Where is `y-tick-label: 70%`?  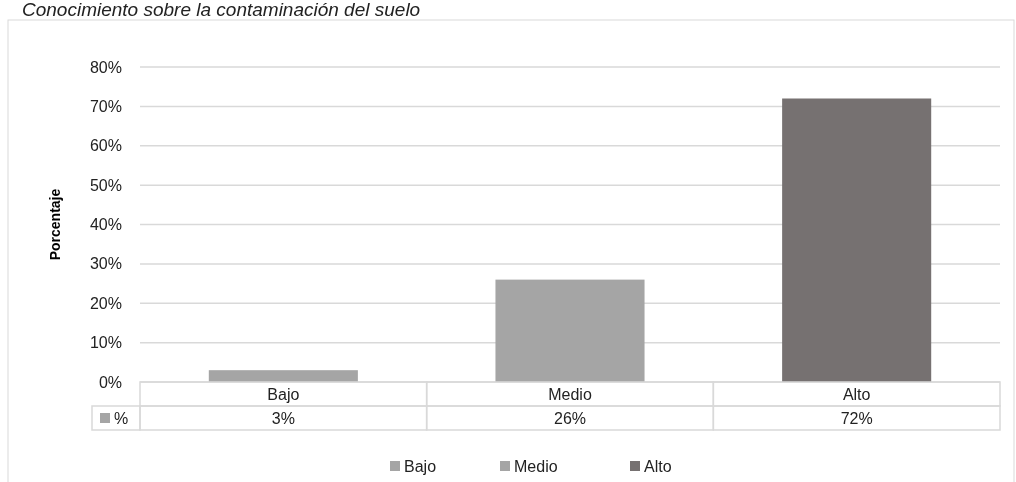 y-tick-label: 70% is located at coordinates (105, 106).